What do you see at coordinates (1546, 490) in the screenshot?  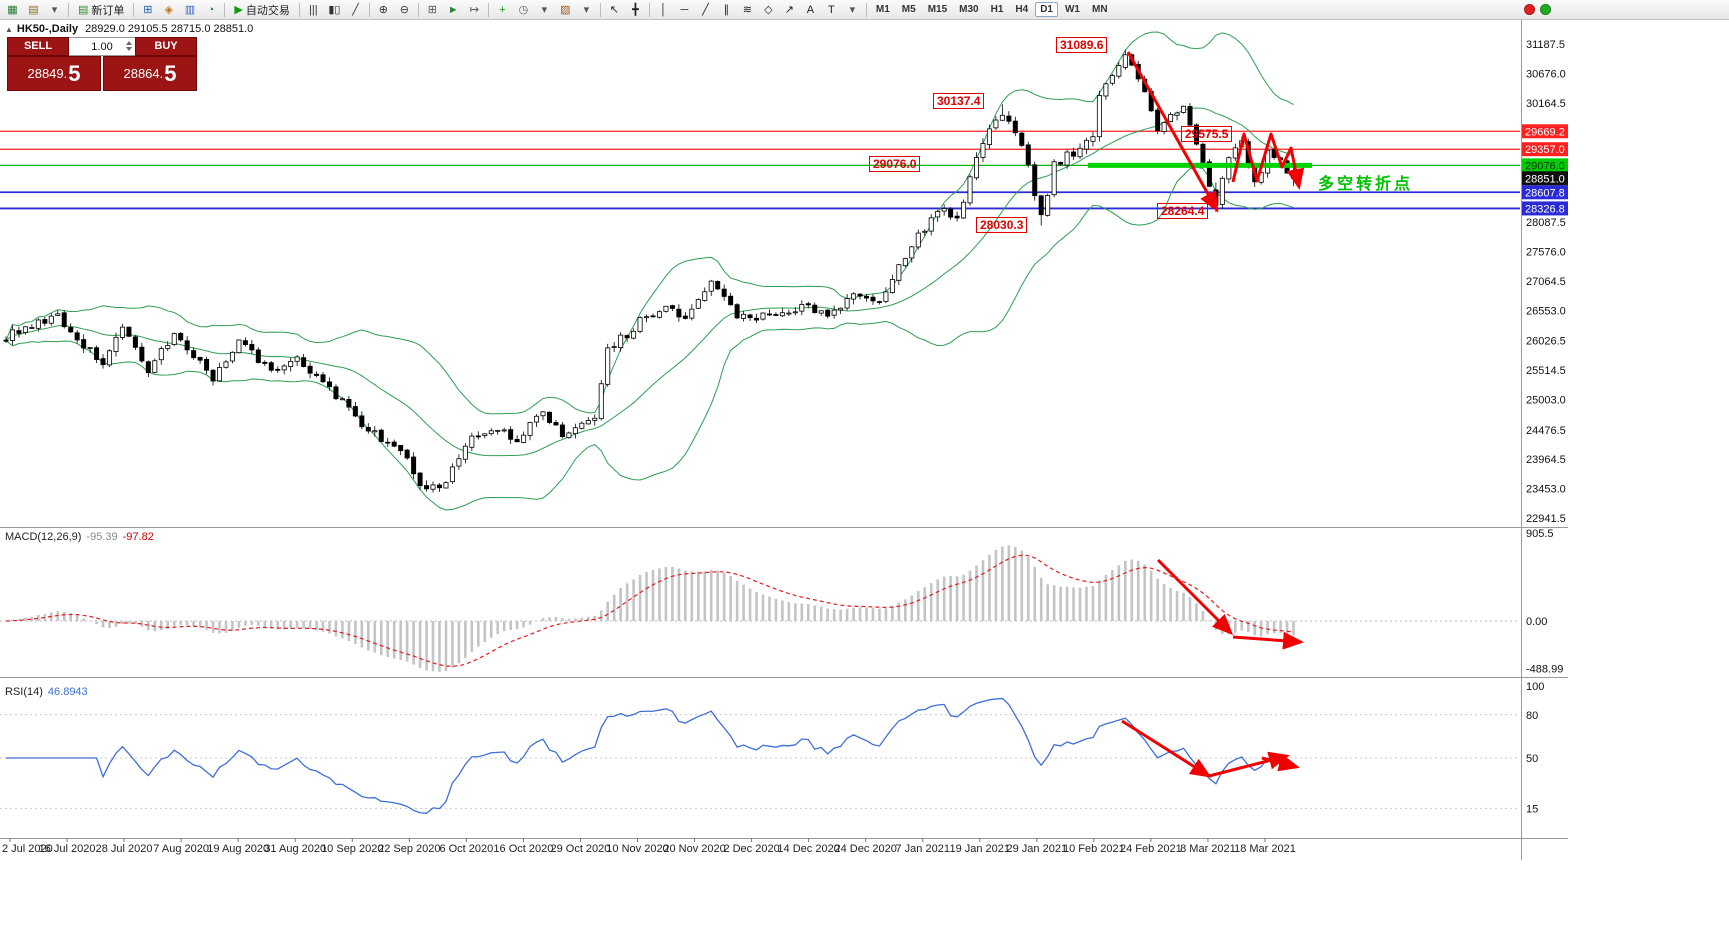 I see `svg-text: 23453.0` at bounding box center [1546, 490].